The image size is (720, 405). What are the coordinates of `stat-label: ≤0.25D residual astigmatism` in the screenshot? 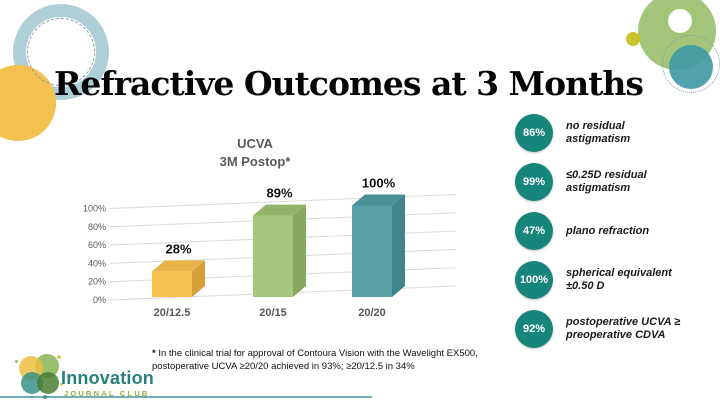 It's located at (606, 181).